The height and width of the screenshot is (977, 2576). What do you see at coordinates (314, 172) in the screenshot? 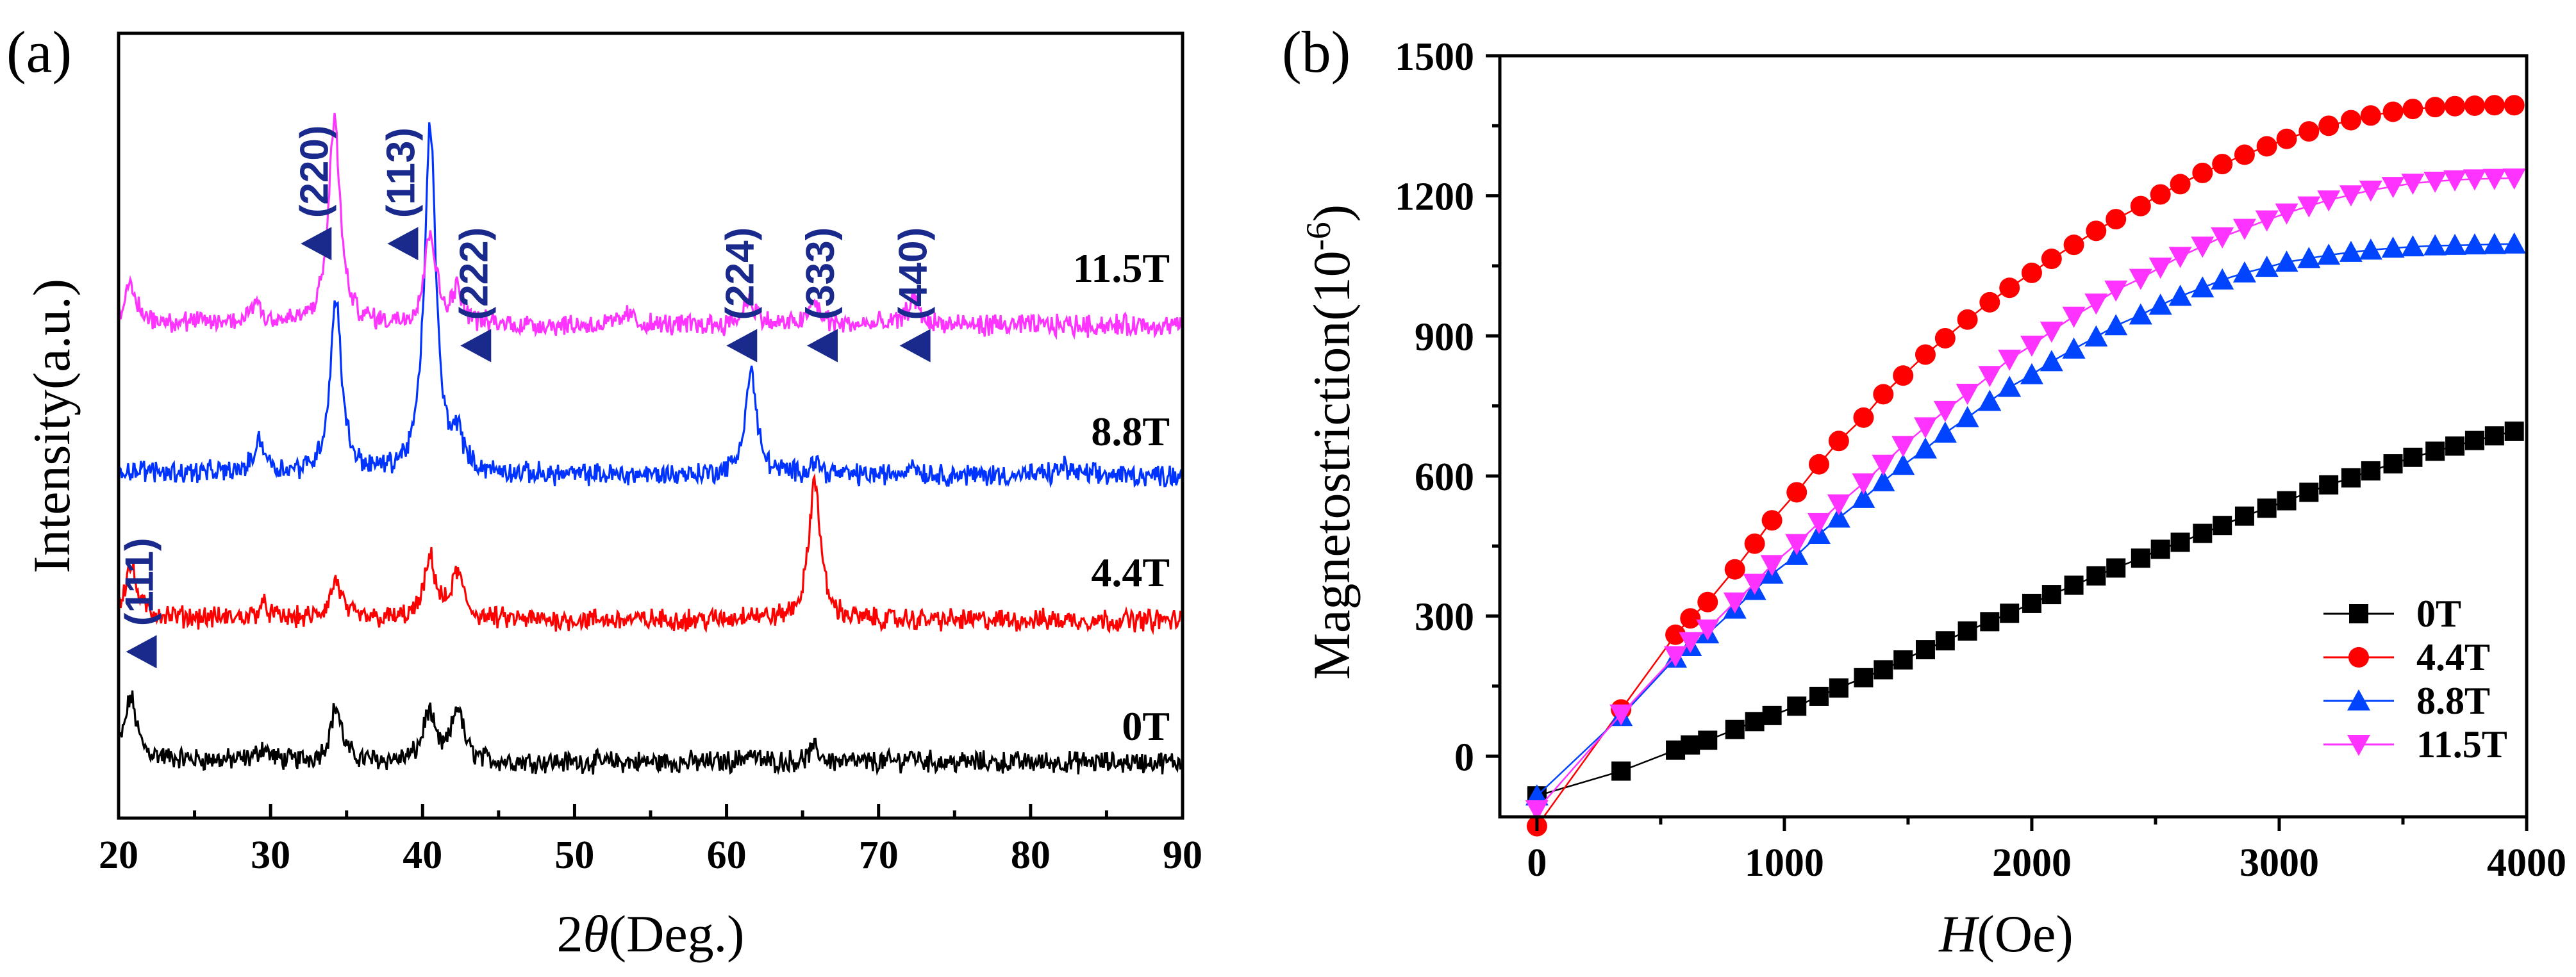
I see `peak-label-220: (220)` at bounding box center [314, 172].